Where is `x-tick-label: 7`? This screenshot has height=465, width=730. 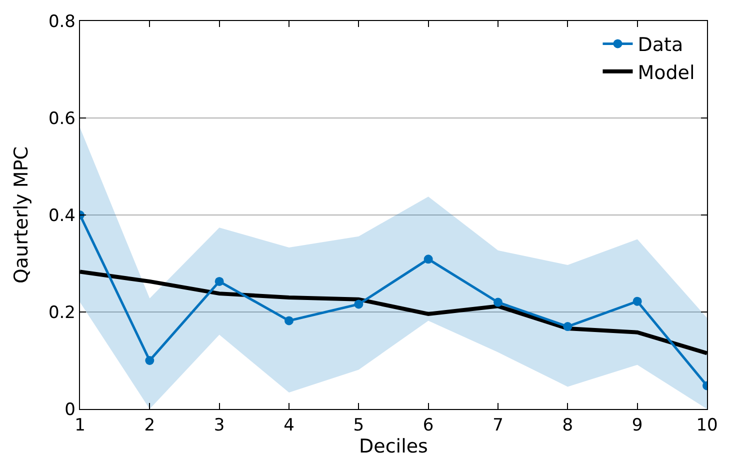 x-tick-label: 7 is located at coordinates (498, 426).